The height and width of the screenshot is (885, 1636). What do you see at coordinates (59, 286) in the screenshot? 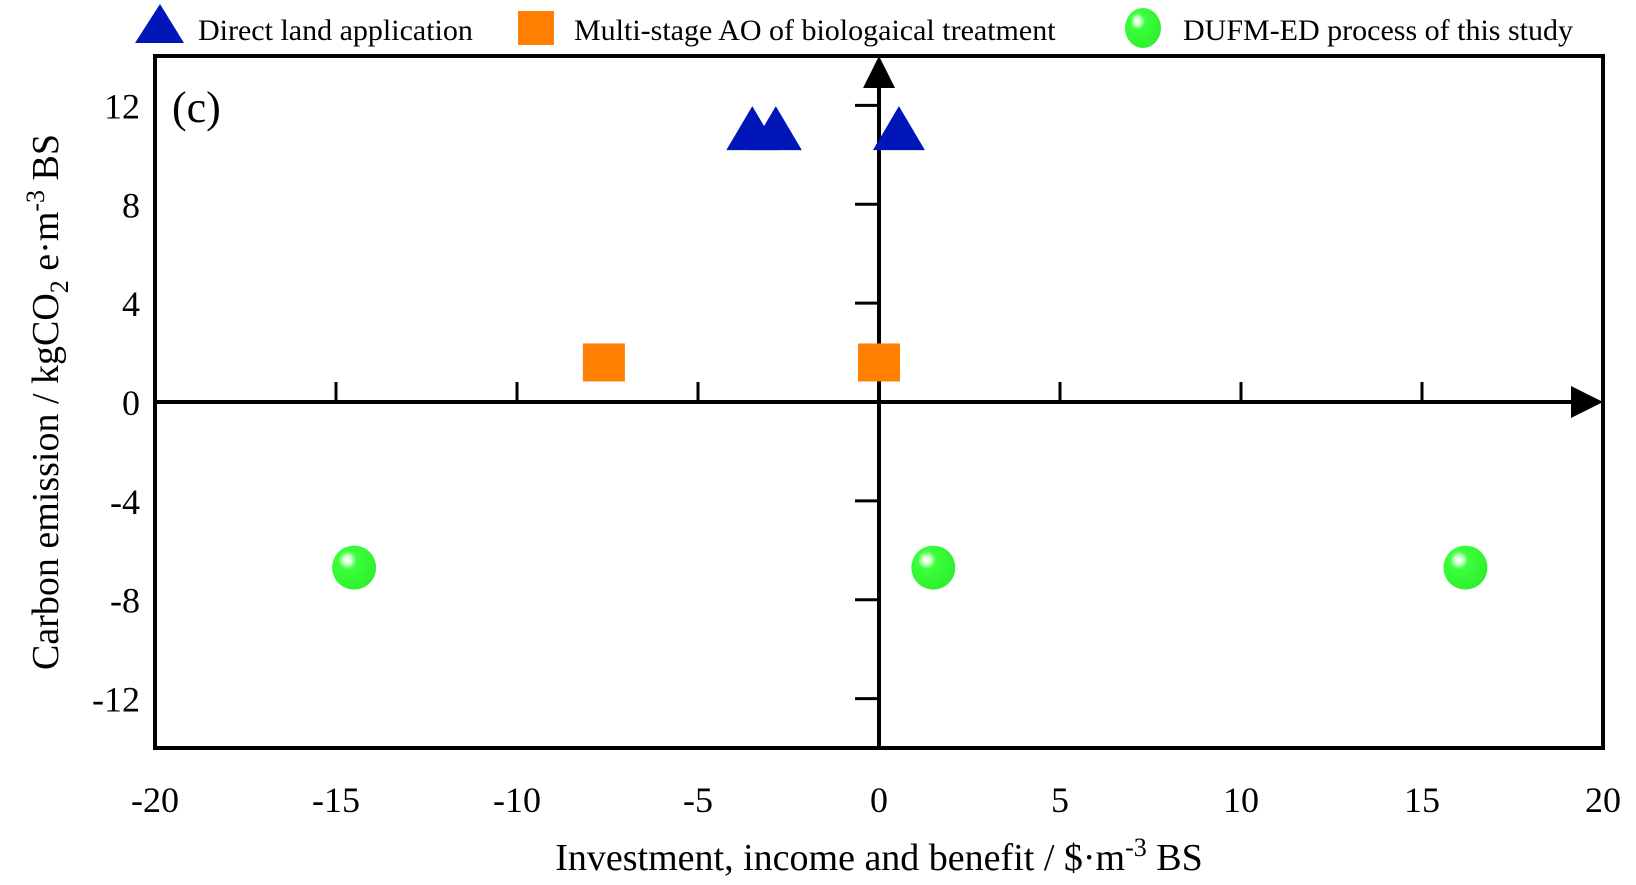
I see `y-axis-label-sub: 2` at bounding box center [59, 286].